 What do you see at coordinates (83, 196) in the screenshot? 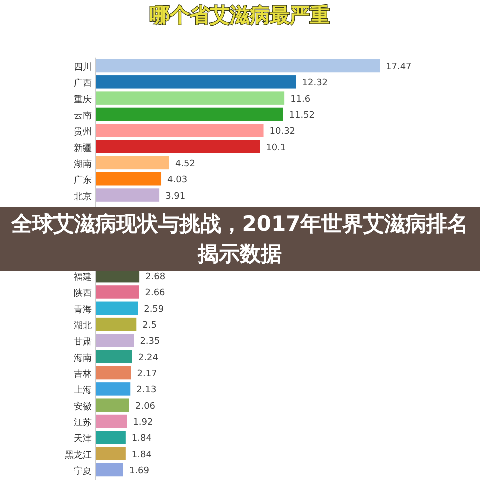
I see `y-tick-label: 北京` at bounding box center [83, 196].